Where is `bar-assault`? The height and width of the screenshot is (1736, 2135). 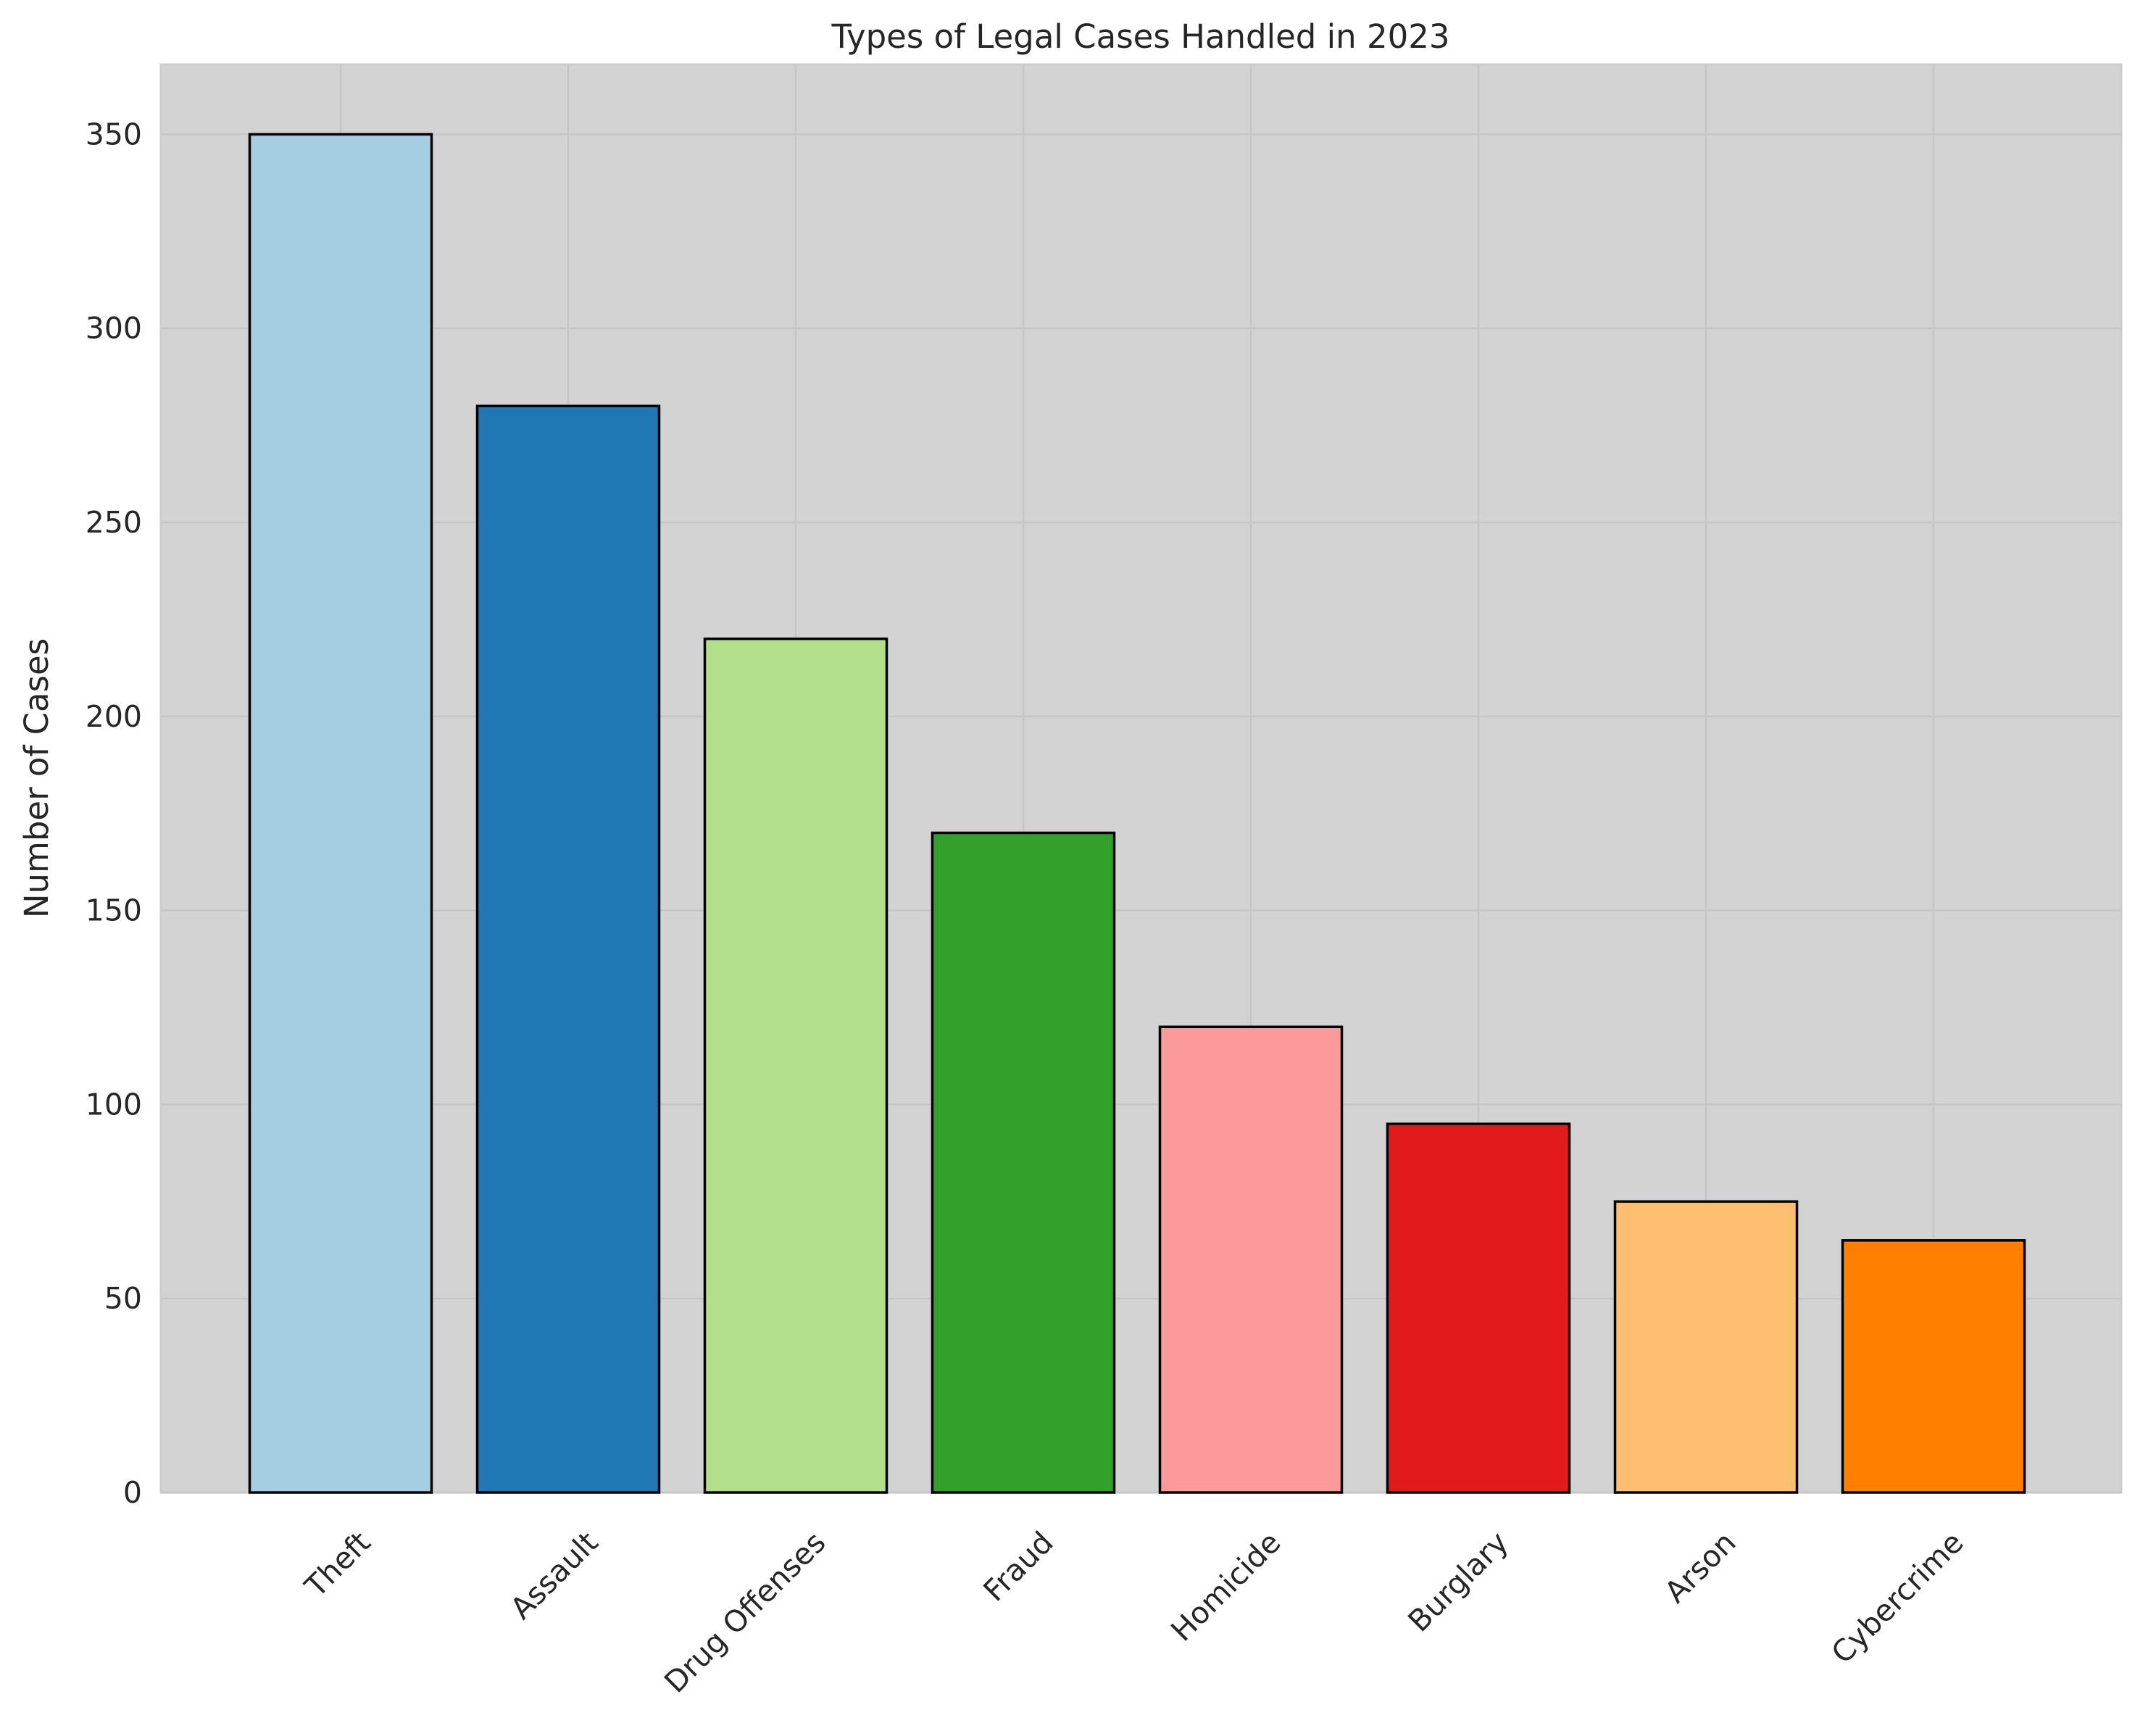
bar-assault is located at coordinates (568, 949).